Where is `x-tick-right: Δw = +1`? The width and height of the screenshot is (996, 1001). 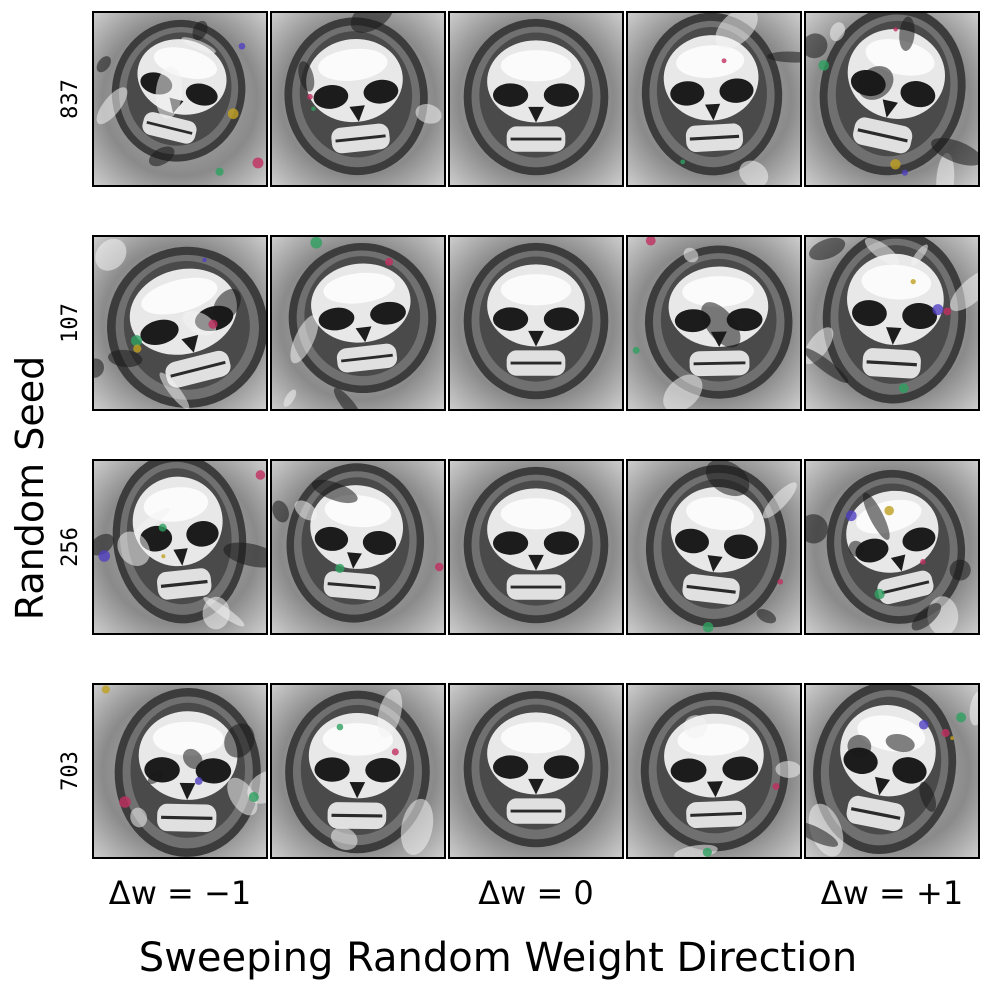 x-tick-right: Δw = +1 is located at coordinates (892, 893).